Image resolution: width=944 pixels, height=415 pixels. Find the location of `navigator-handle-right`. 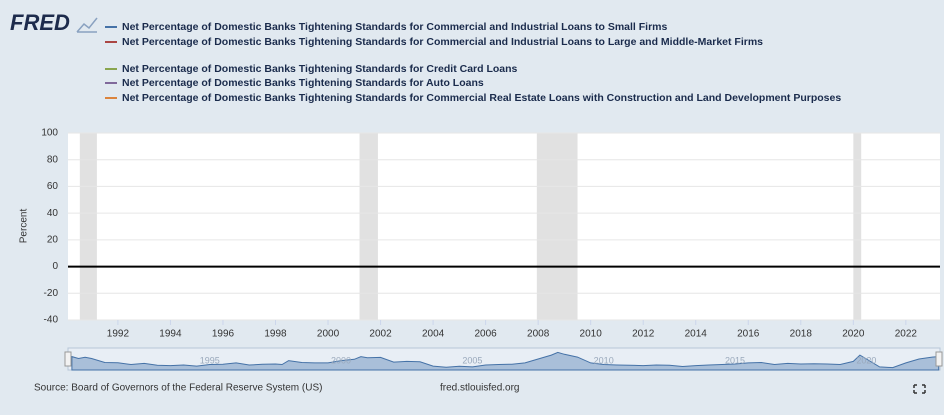

navigator-handle-right is located at coordinates (939, 359).